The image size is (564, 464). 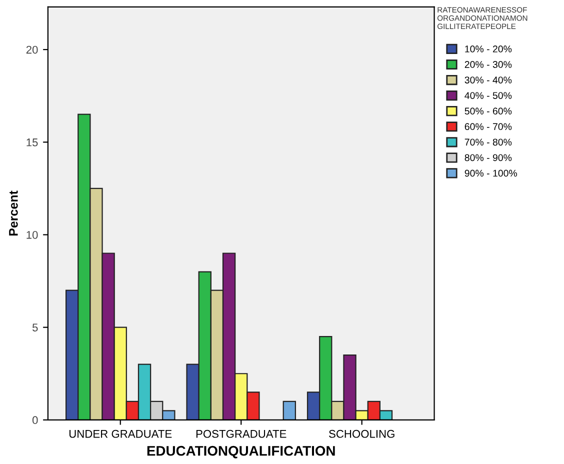 I want to click on legend-label: 90% - 100%, so click(x=491, y=173).